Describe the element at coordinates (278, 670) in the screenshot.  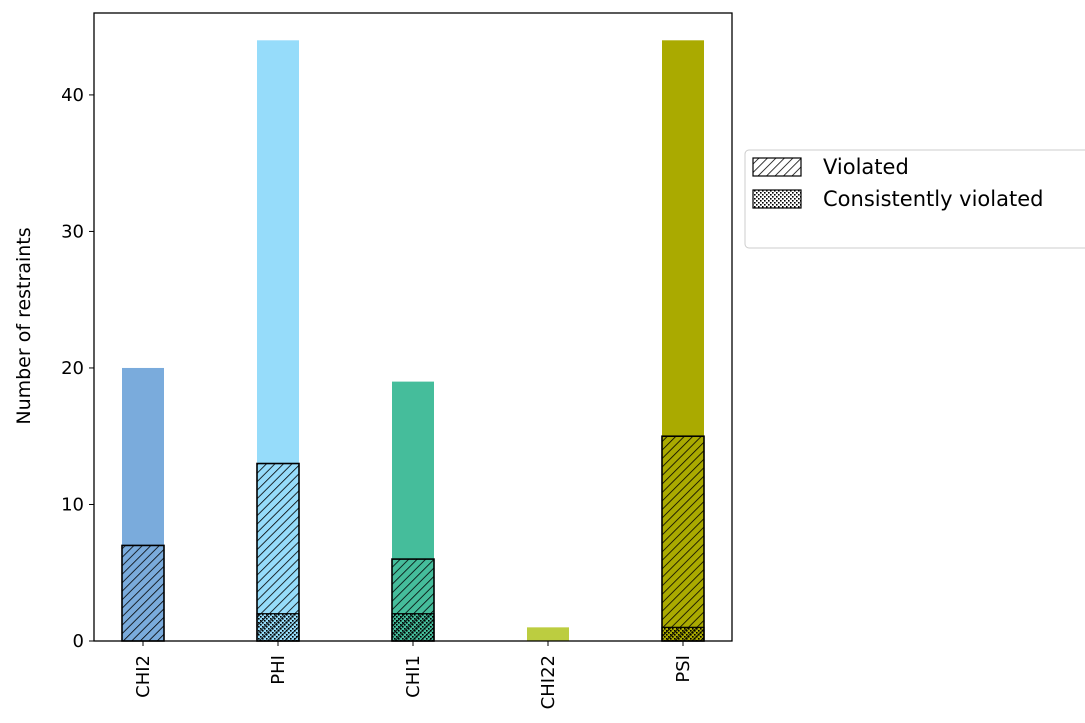
I see `x-tick-label-phi: PHI` at that location.